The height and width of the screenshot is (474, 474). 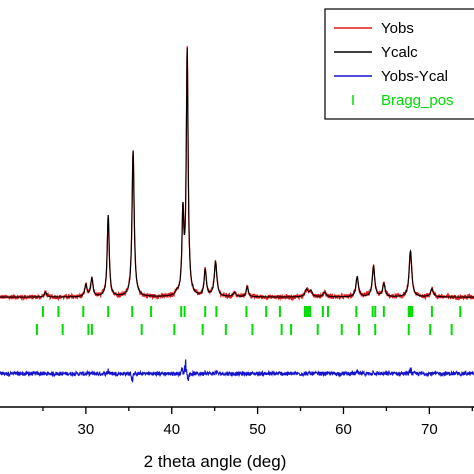 I want to click on legend-label: Bragg_pos, so click(x=417, y=100).